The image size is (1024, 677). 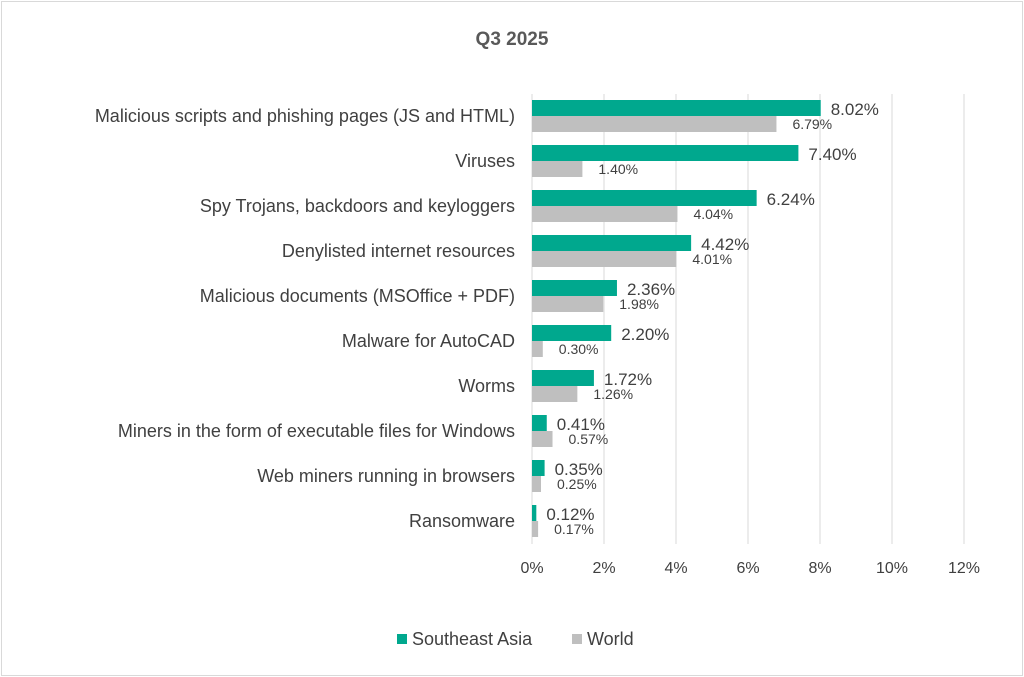 What do you see at coordinates (579, 469) in the screenshot?
I see `data-label-southeast-asia: 0.35%` at bounding box center [579, 469].